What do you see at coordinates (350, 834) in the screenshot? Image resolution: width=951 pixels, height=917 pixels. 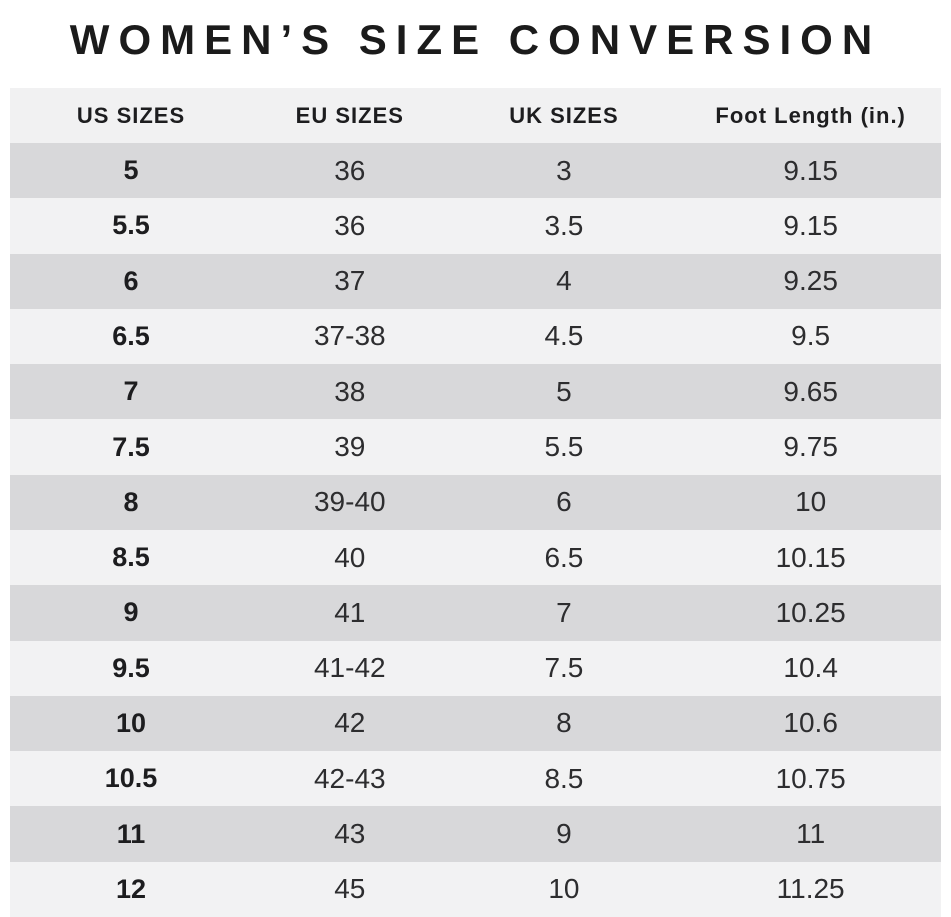 I see `cell-eu-size: 43` at bounding box center [350, 834].